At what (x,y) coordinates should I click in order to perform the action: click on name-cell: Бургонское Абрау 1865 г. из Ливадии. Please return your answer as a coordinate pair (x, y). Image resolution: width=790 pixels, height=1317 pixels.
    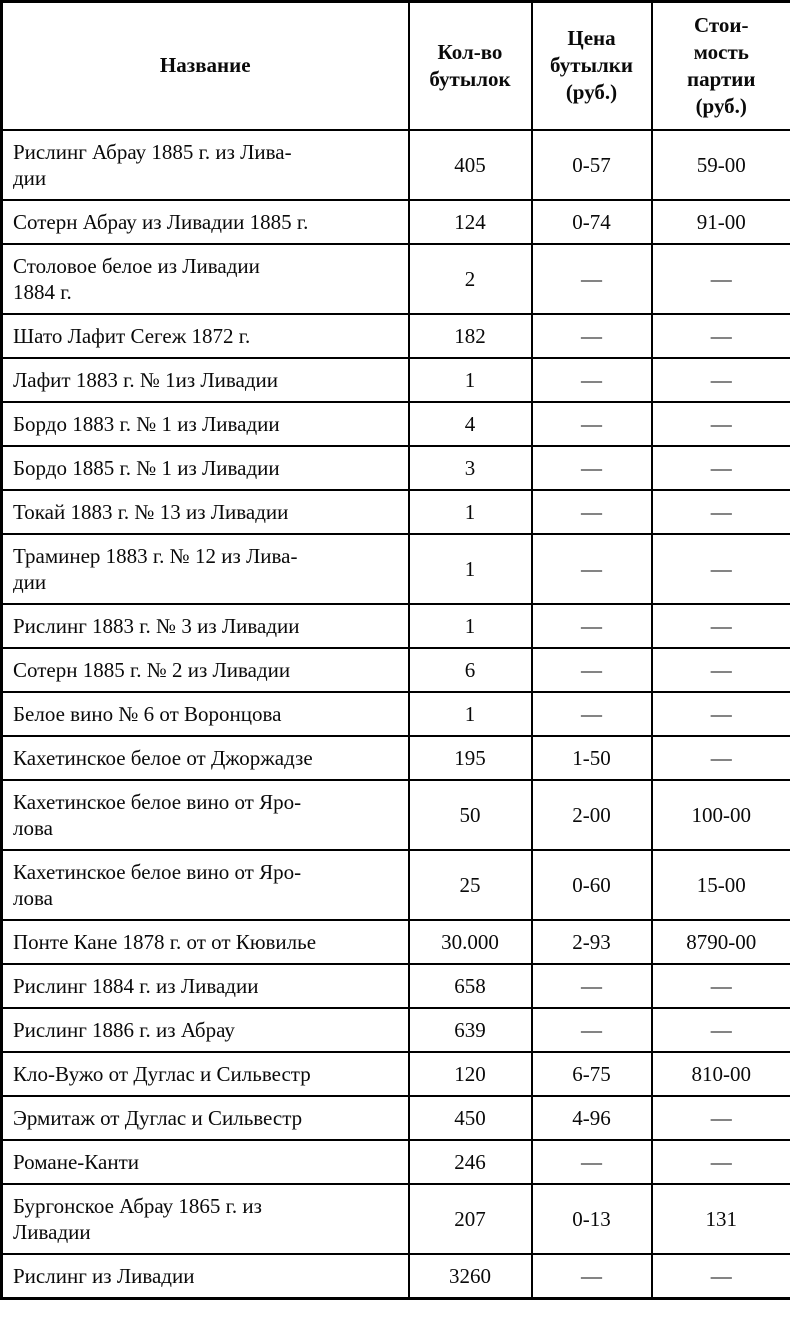
    Looking at the image, I should click on (205, 1219).